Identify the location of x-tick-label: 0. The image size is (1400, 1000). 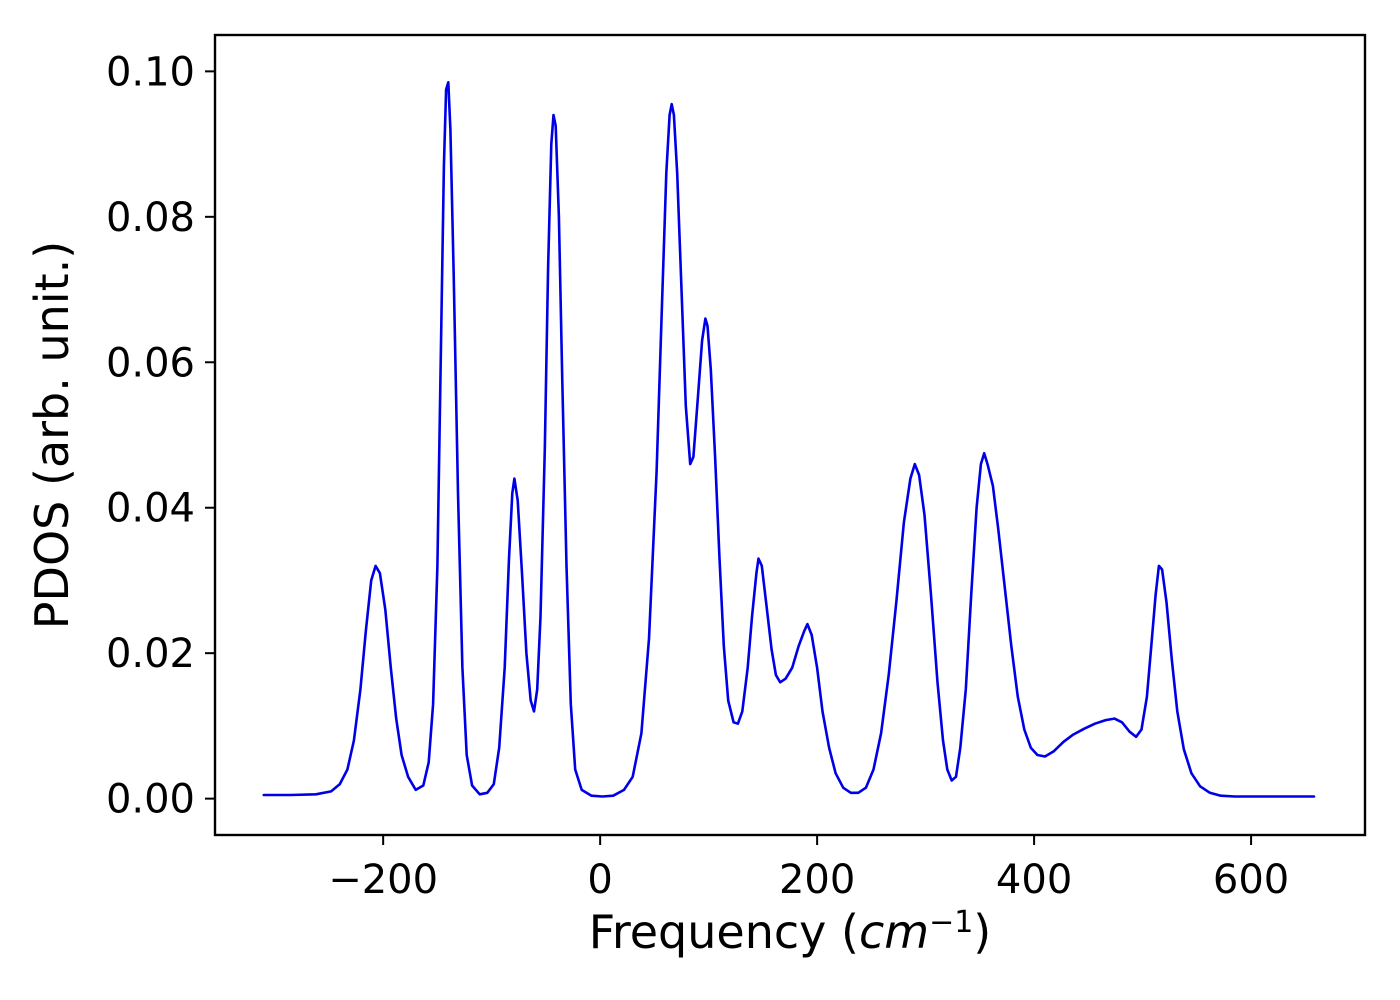
(599, 880).